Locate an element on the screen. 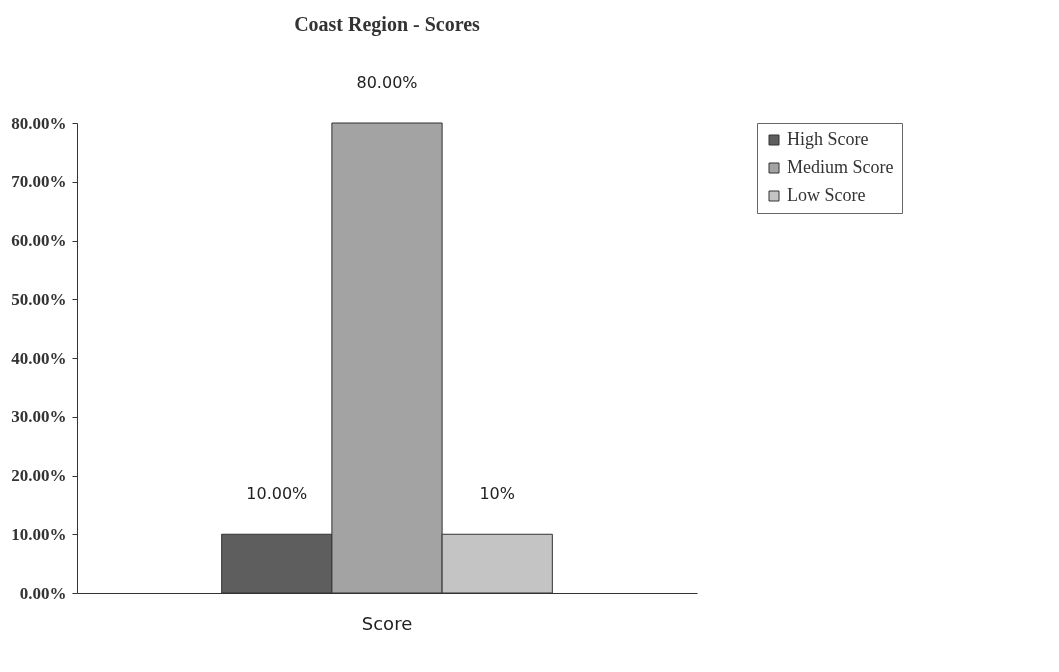 This screenshot has width=1059, height=672. y-tick-label: 80.00% is located at coordinates (39, 123).